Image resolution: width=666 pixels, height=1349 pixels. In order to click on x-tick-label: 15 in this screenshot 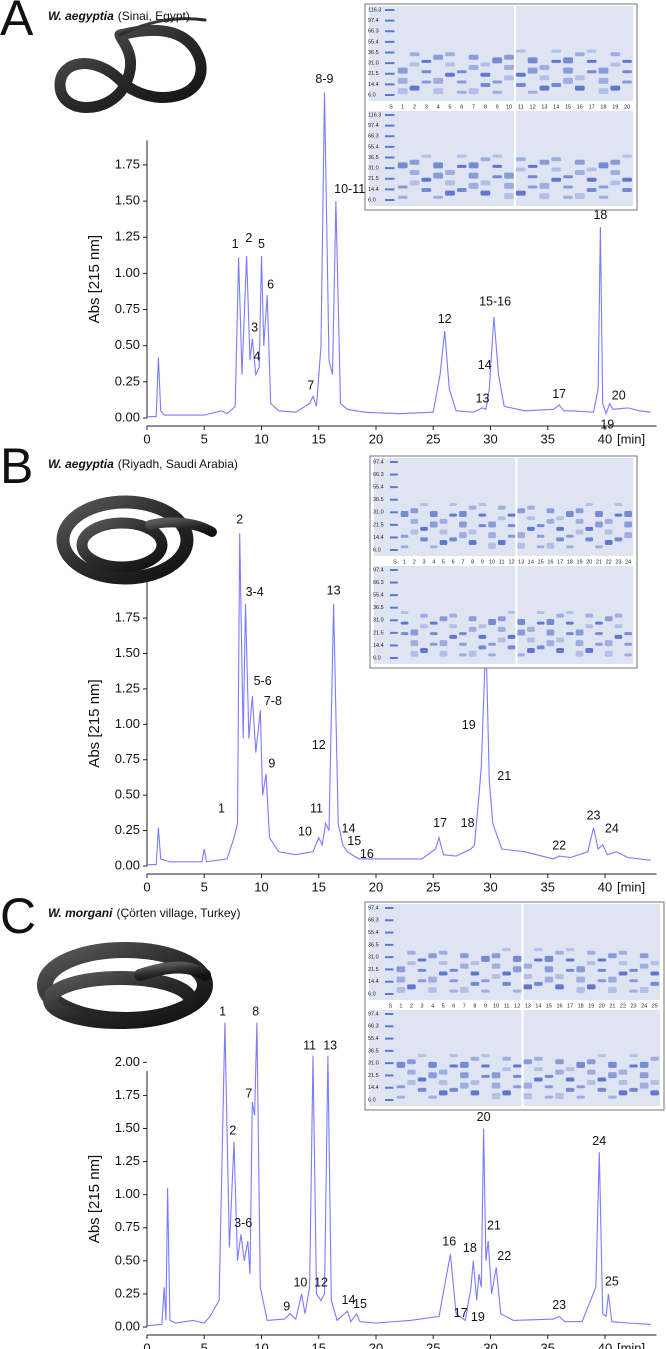, I will do `click(319, 886)`.